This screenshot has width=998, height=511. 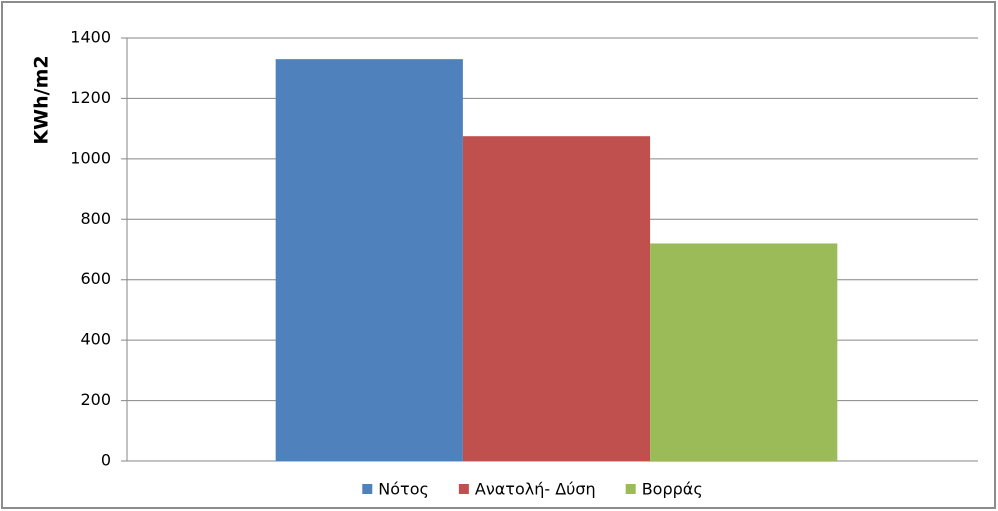 What do you see at coordinates (95, 339) in the screenshot?
I see `y-tick-label: 400` at bounding box center [95, 339].